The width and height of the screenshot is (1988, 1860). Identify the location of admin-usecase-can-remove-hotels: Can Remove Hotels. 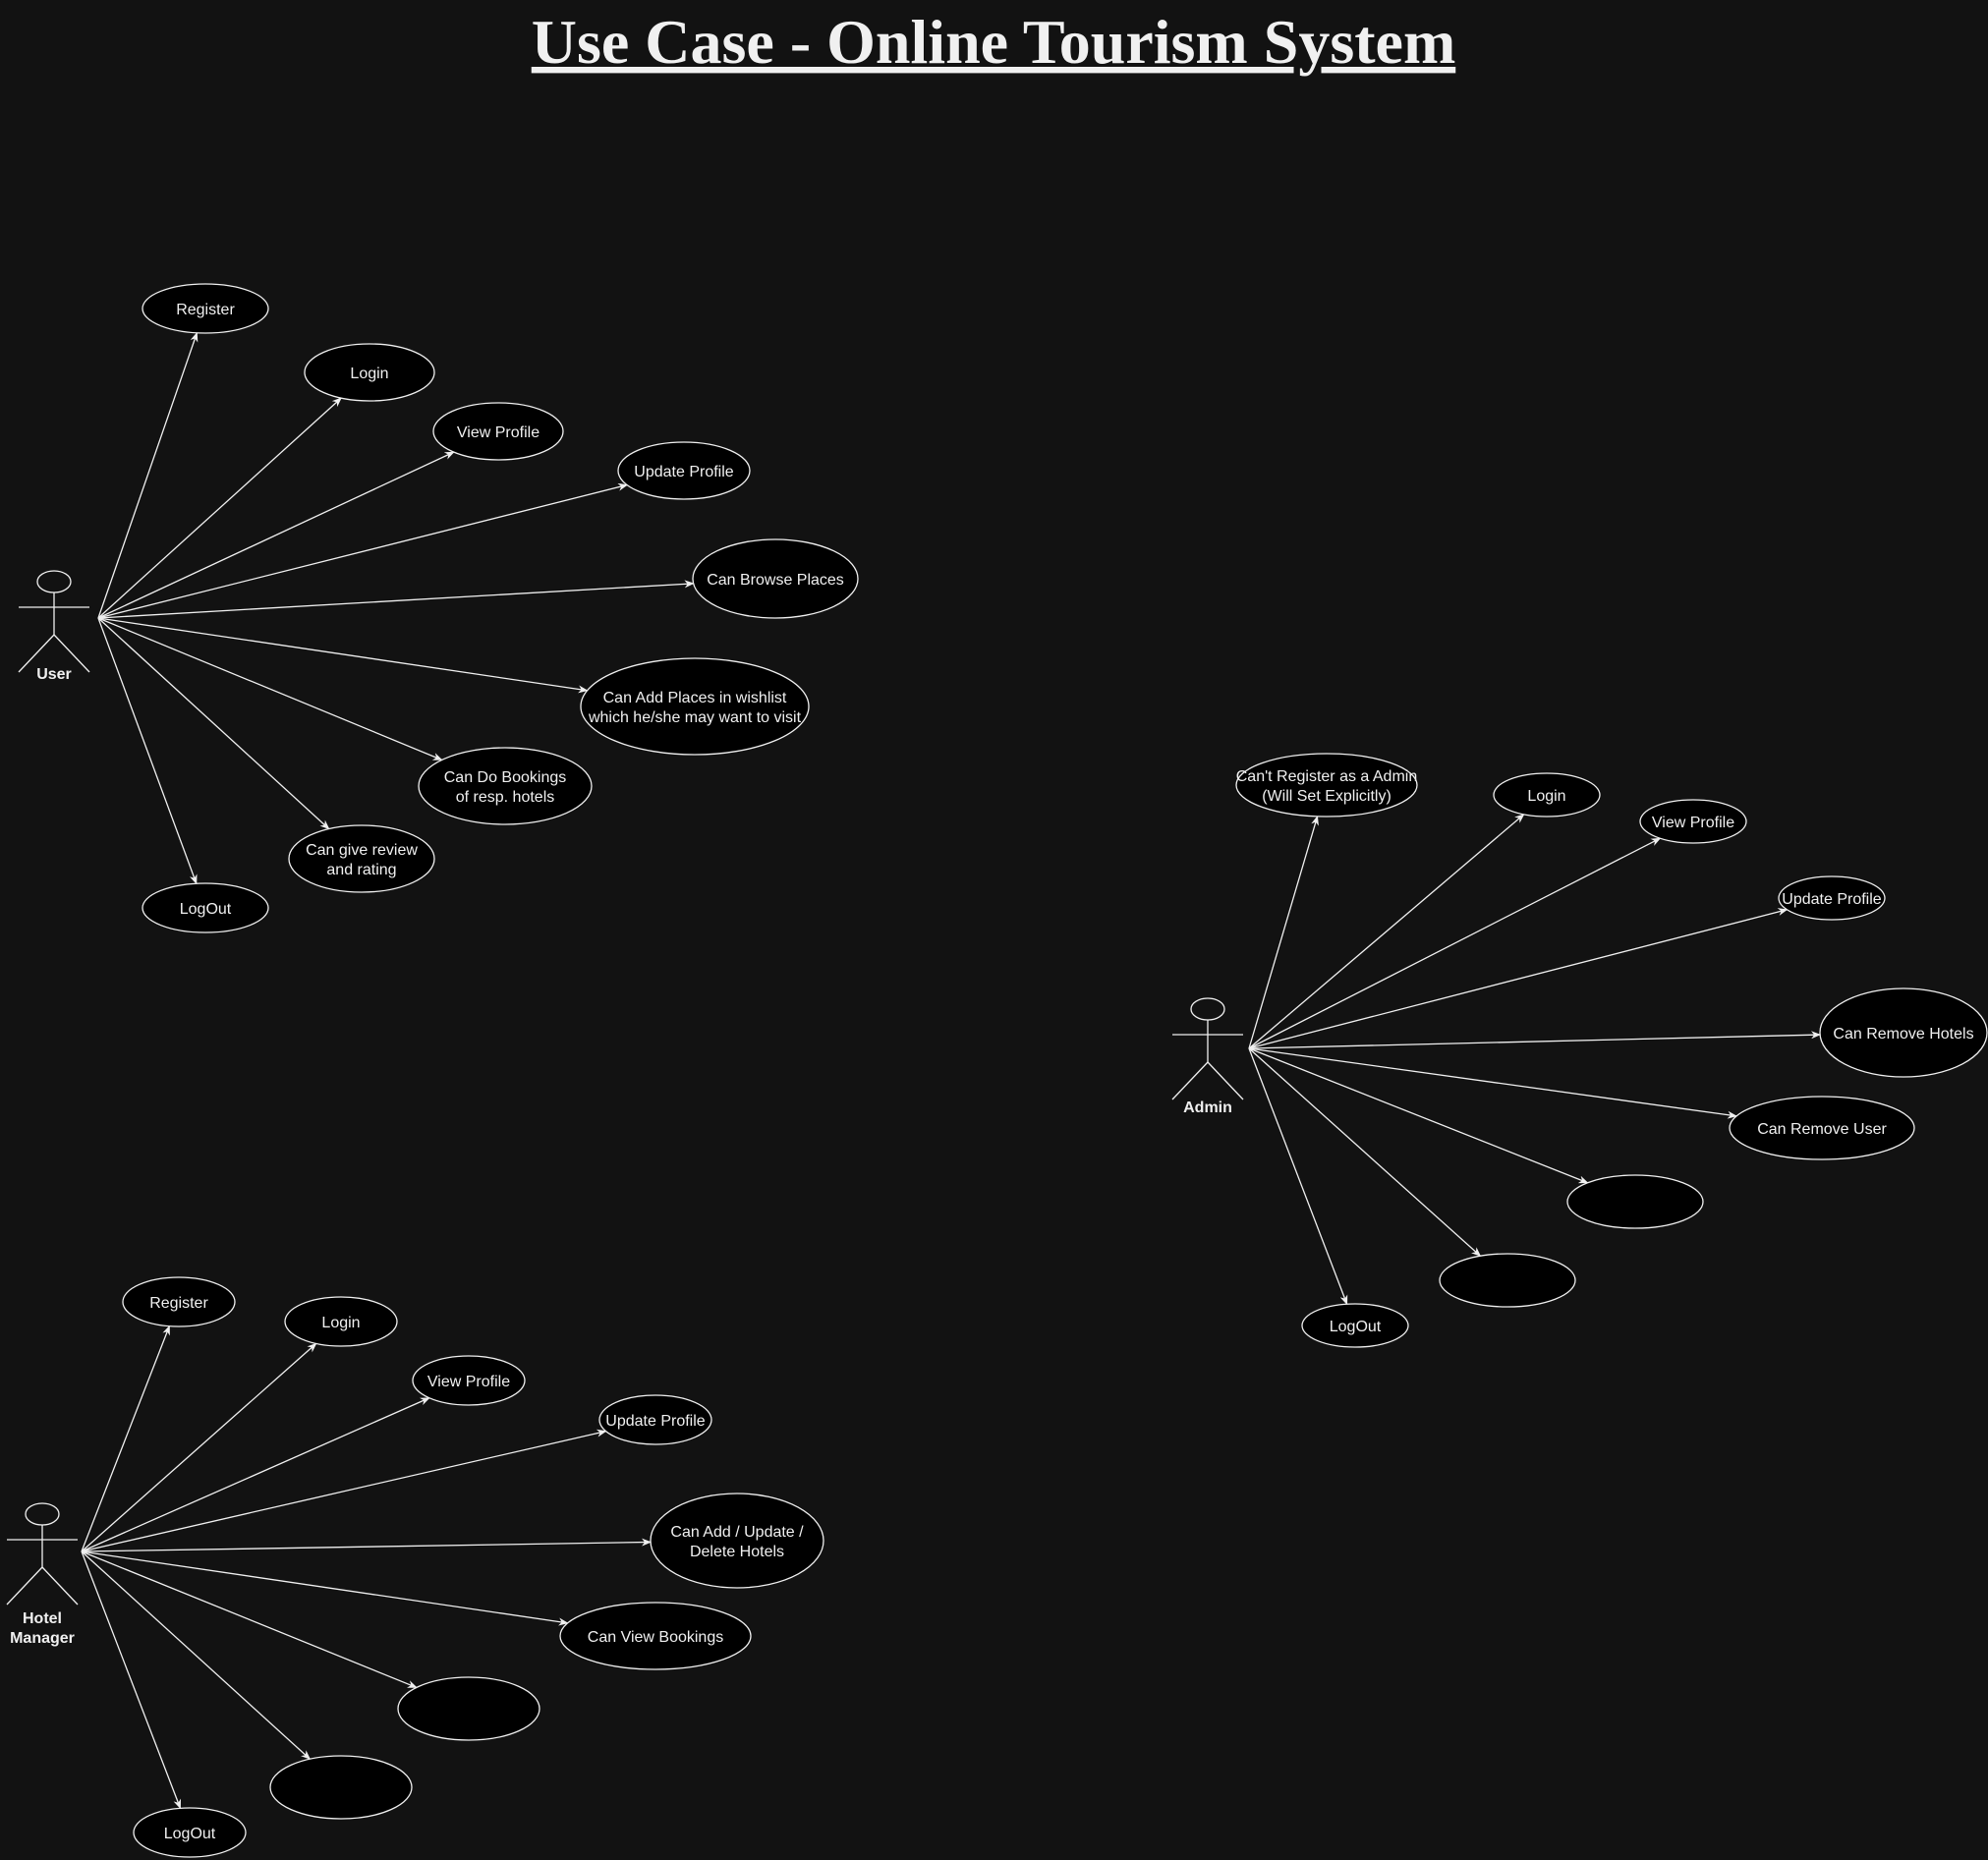
(1903, 1032).